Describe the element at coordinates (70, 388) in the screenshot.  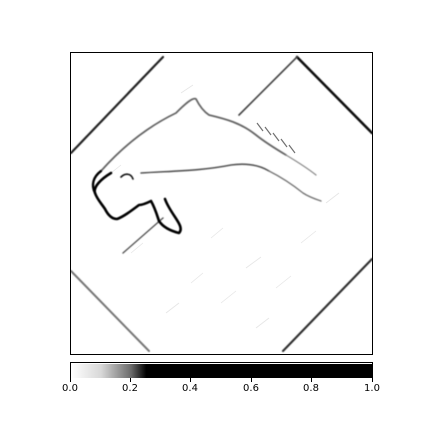
I see `colorbar-label-0: 0.0` at that location.